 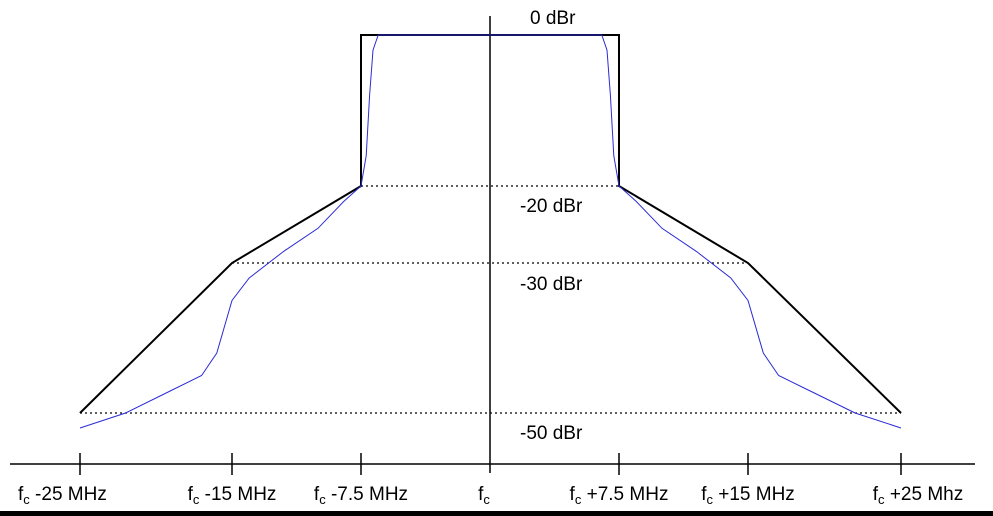 I want to click on frequency-label: fc +7.5 MHz, so click(x=619, y=495).